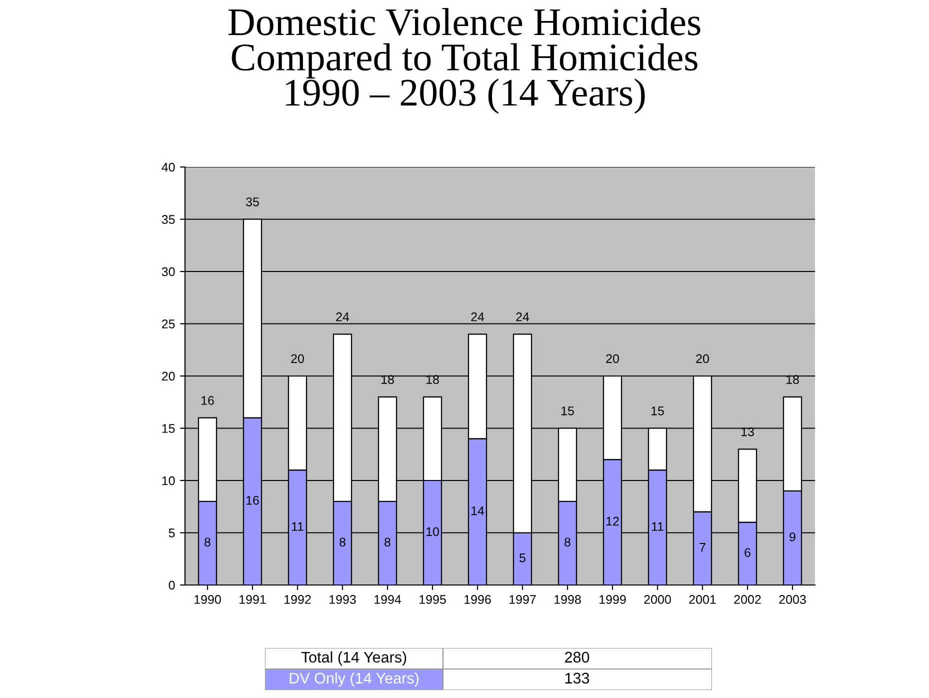 This screenshot has width=929, height=698. Describe the element at coordinates (523, 599) in the screenshot. I see `x-tick-label: 1997` at that location.